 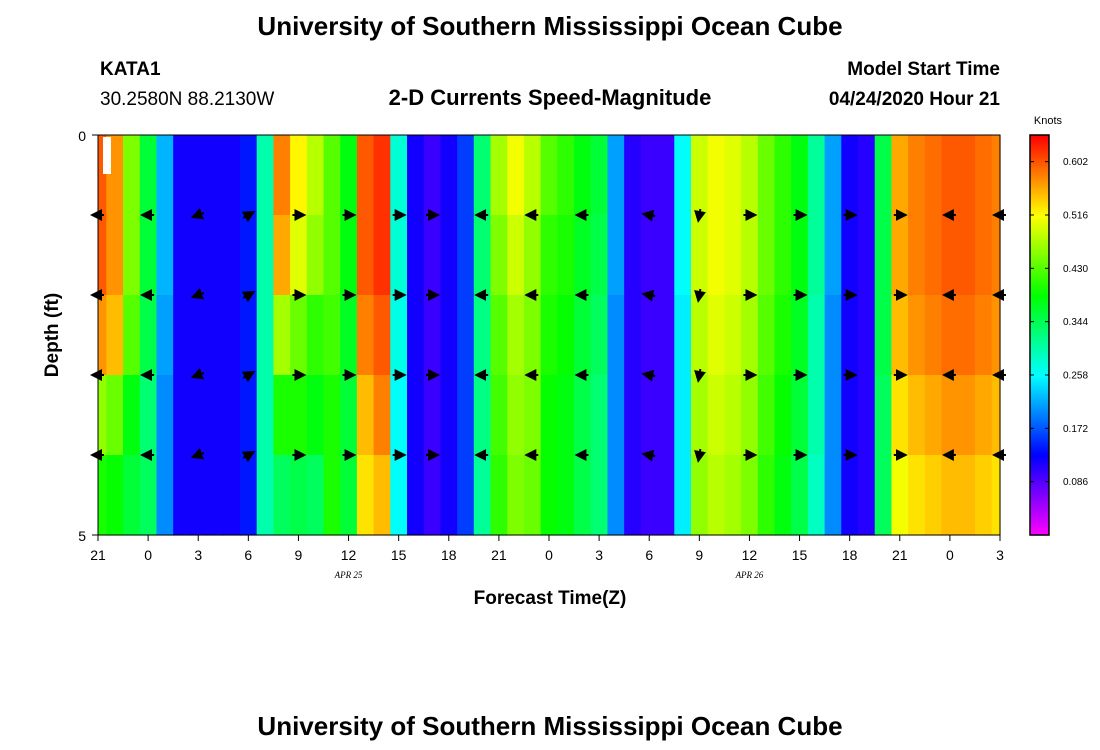 What do you see at coordinates (248, 555) in the screenshot?
I see `x-tick-label: 6` at bounding box center [248, 555].